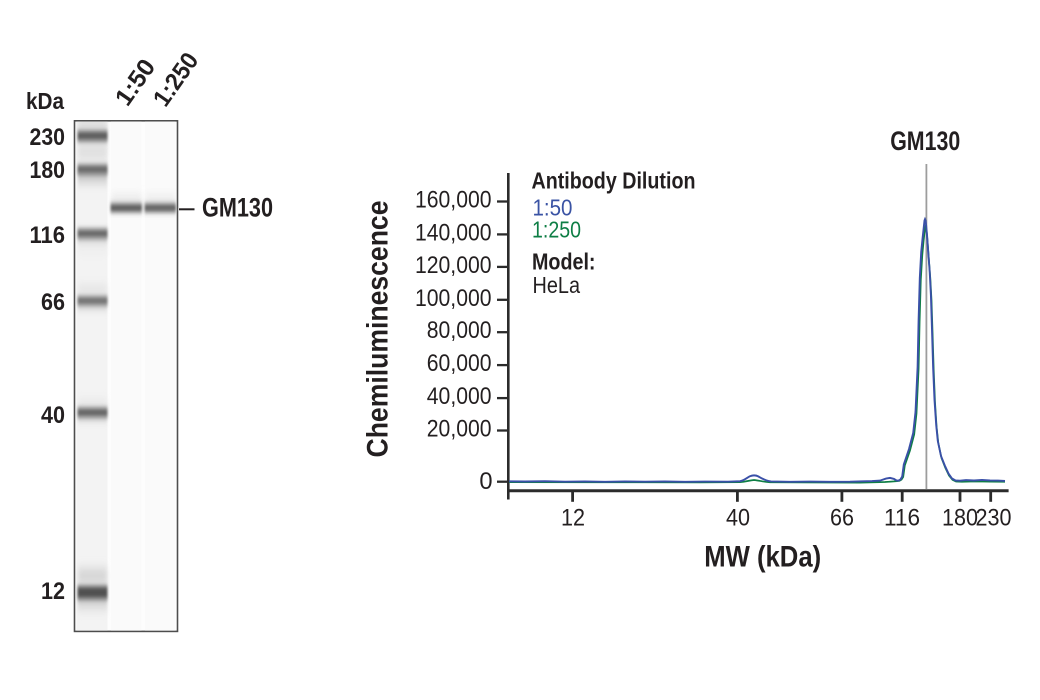  Describe the element at coordinates (453, 233) in the screenshot. I see `svg-text: 140,000` at that location.